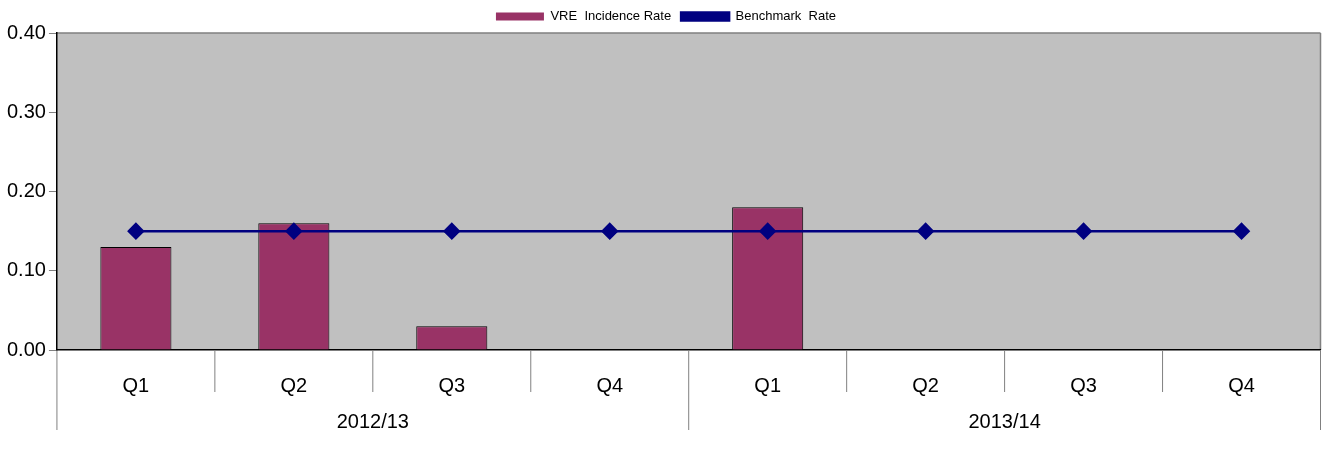 The height and width of the screenshot is (456, 1330). What do you see at coordinates (1004, 420) in the screenshot?
I see `text: 2013/14` at bounding box center [1004, 420].